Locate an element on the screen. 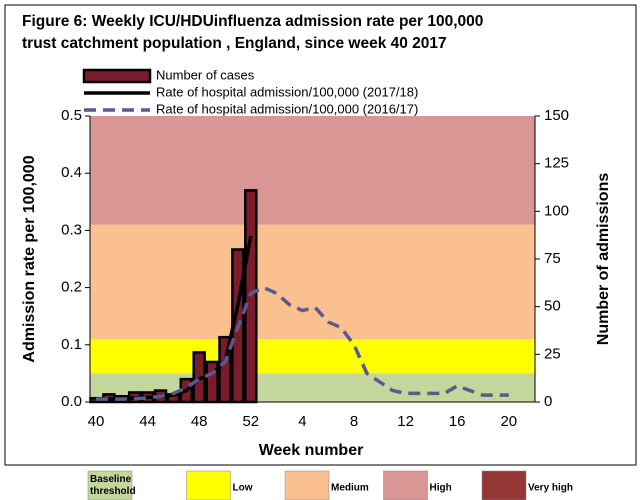  y-tick-label: 0.2 is located at coordinates (71, 287).